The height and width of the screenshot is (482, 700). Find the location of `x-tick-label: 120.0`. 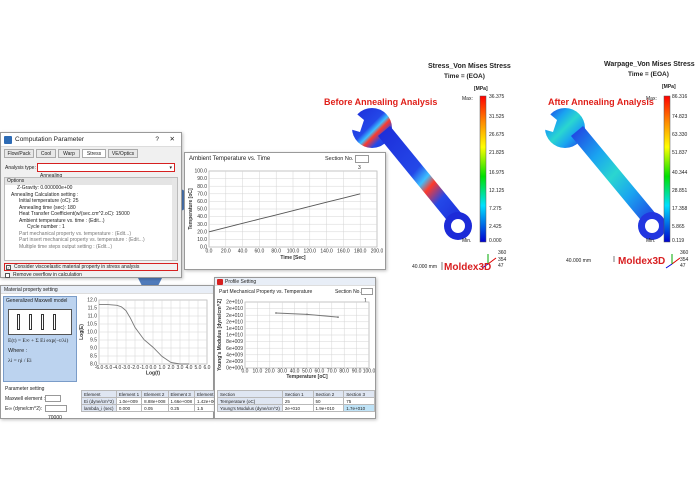

x-tick-label: 120.0 is located at coordinates (310, 252).